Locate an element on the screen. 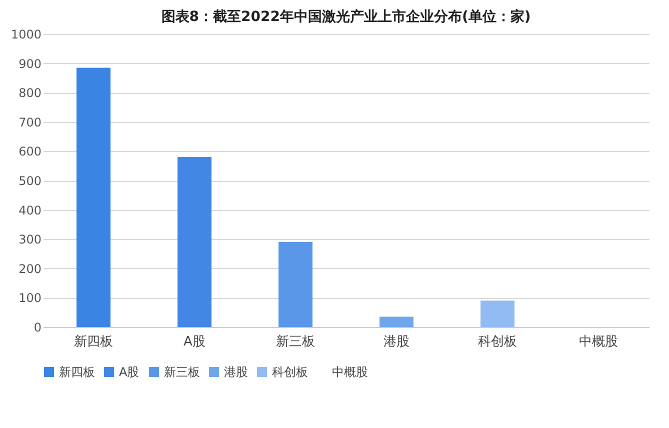 The height and width of the screenshot is (428, 669). legend-label: A股 is located at coordinates (129, 372).